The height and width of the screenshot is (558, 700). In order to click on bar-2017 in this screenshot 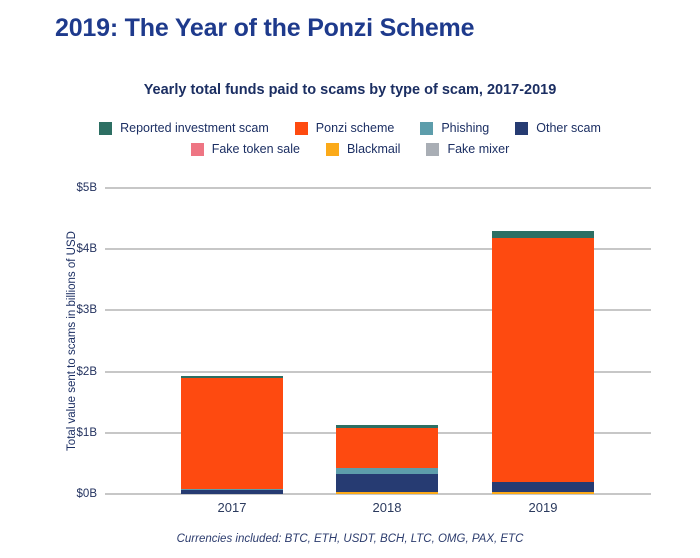, I will do `click(232, 434)`.